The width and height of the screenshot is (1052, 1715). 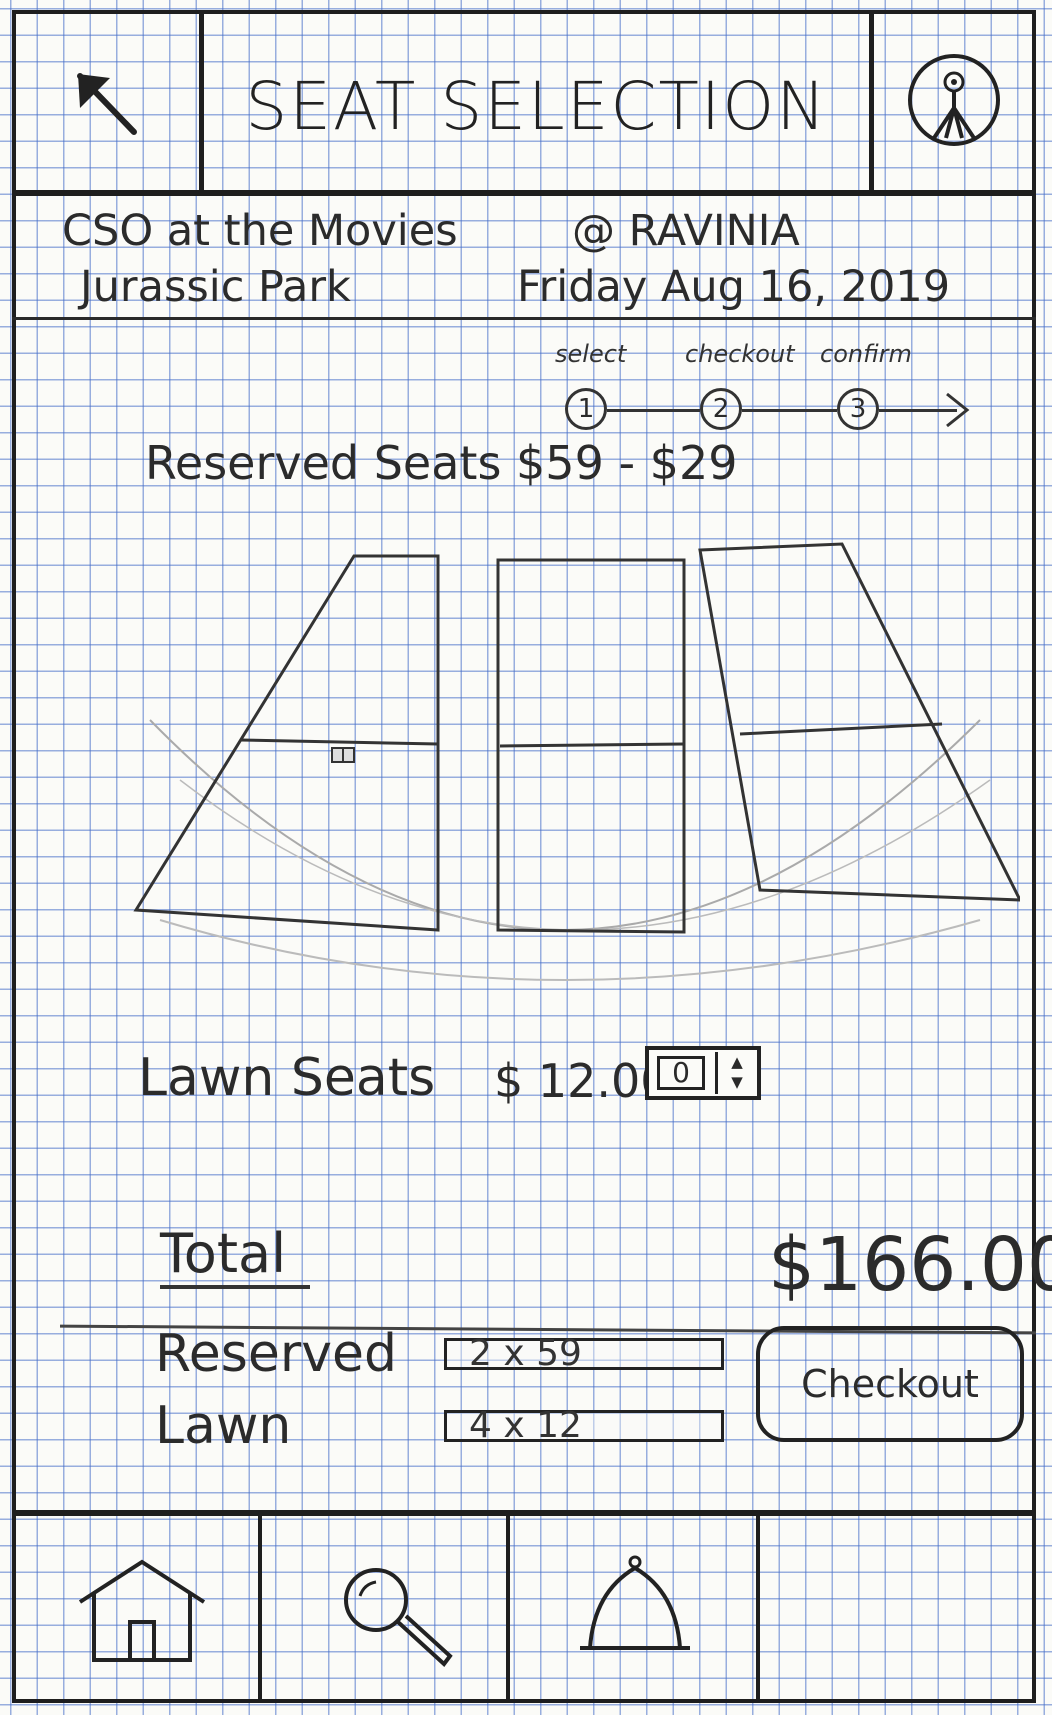 What do you see at coordinates (721, 409) in the screenshot?
I see `step-2: 2` at bounding box center [721, 409].